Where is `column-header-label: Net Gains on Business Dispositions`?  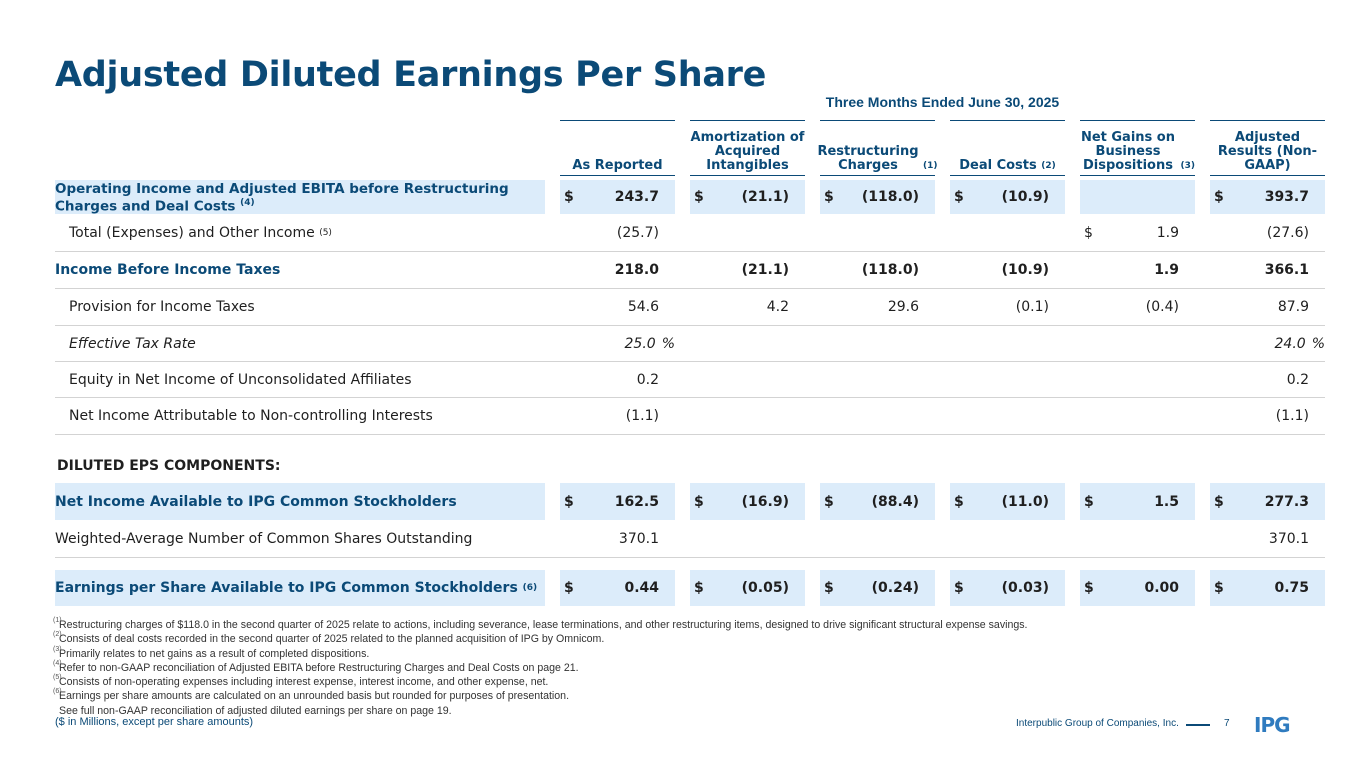
column-header-label: Net Gains on Business Dispositions is located at coordinates (1127, 151).